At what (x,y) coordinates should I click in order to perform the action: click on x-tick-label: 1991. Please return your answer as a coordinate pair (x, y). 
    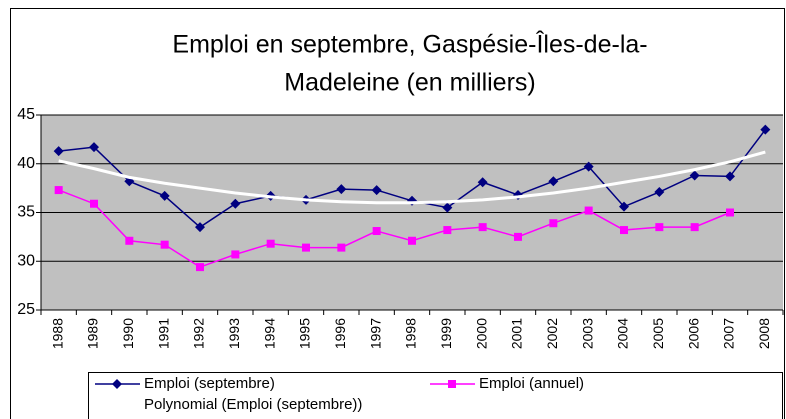
    Looking at the image, I should click on (163, 333).